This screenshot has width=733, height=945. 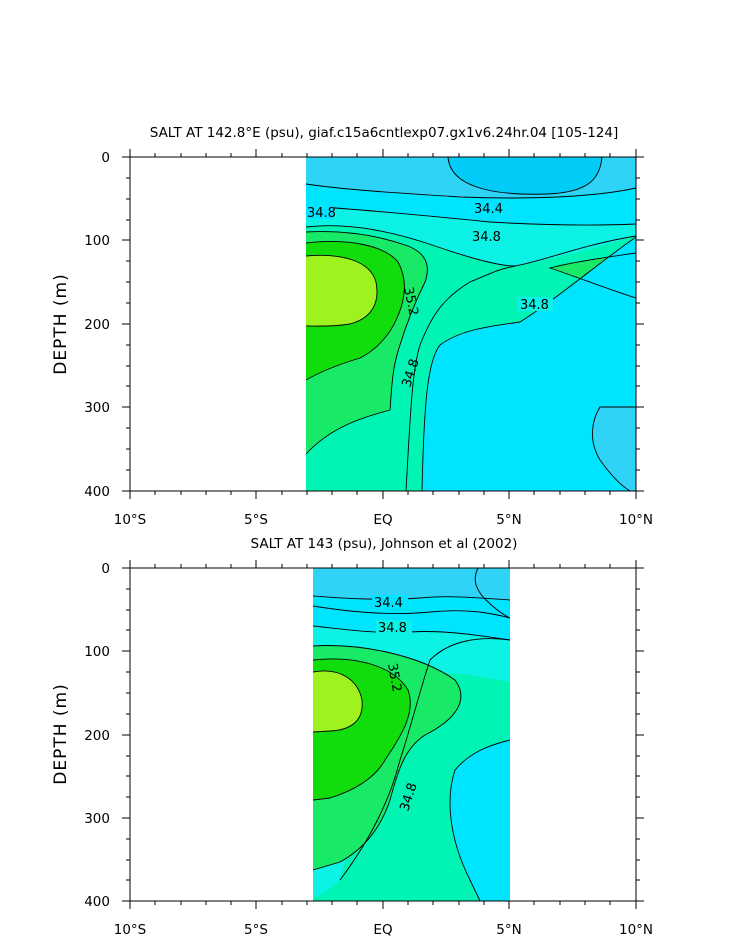 I want to click on bottom-y-tick-label: 300, so click(x=97, y=819).